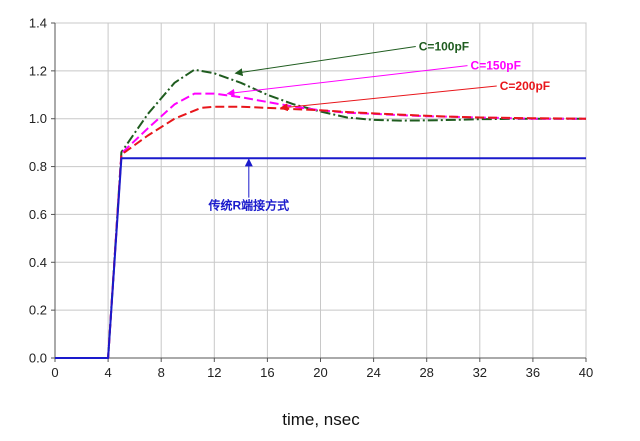 The height and width of the screenshot is (441, 640). What do you see at coordinates (38, 214) in the screenshot?
I see `y-tick-label: 0.6` at bounding box center [38, 214].